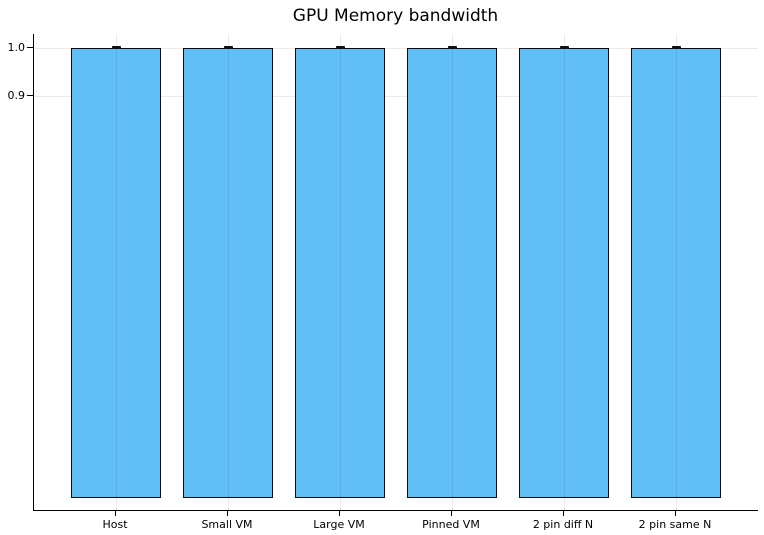 The image size is (764, 535). Describe the element at coordinates (115, 524) in the screenshot. I see `x-tick-label: Host` at that location.